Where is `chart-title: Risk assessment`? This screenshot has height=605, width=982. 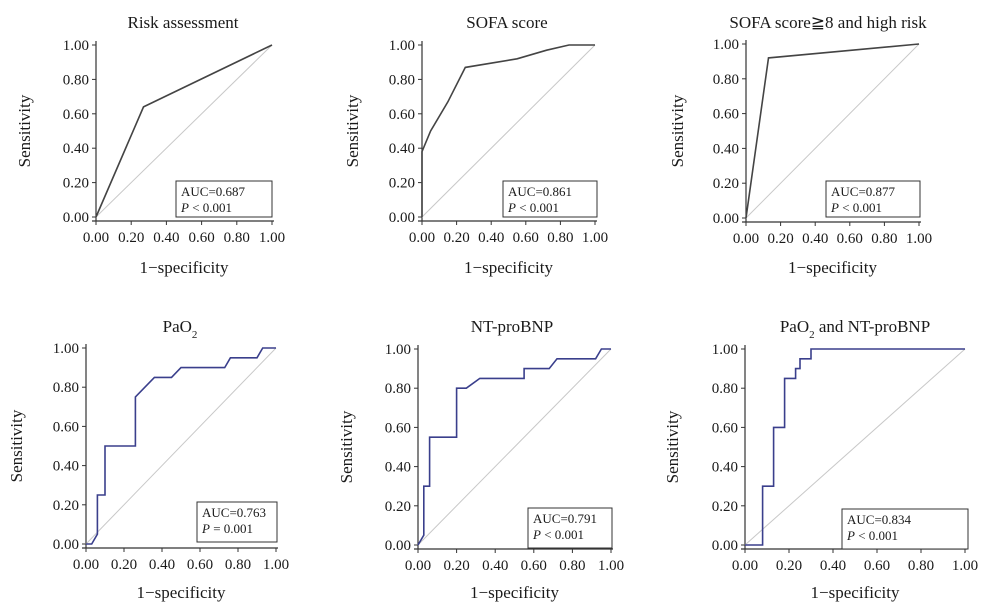
chart-title: Risk assessment is located at coordinates (183, 22).